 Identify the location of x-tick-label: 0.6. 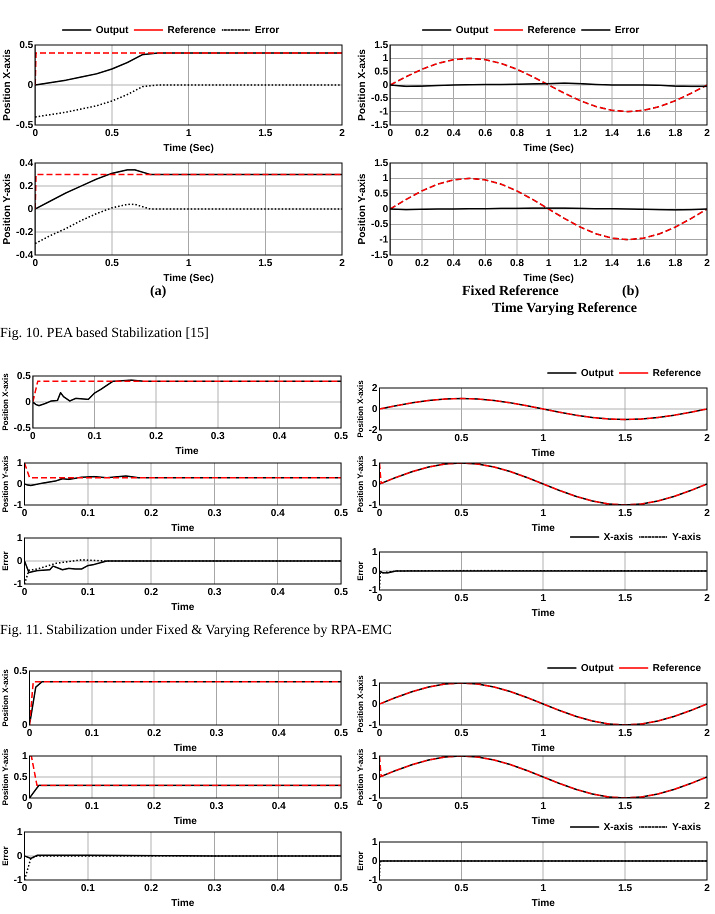
(485, 133).